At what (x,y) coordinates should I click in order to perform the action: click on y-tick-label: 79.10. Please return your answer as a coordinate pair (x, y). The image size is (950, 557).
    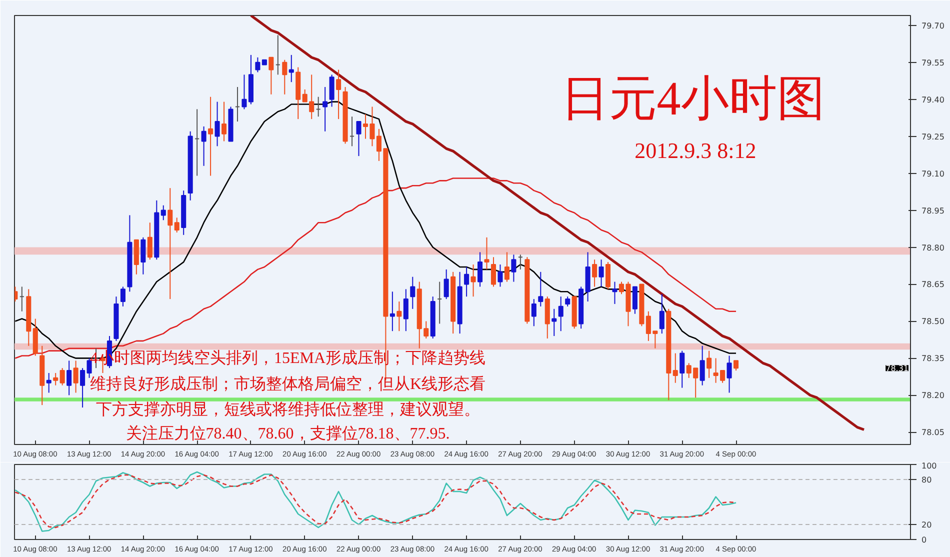
    Looking at the image, I should click on (933, 173).